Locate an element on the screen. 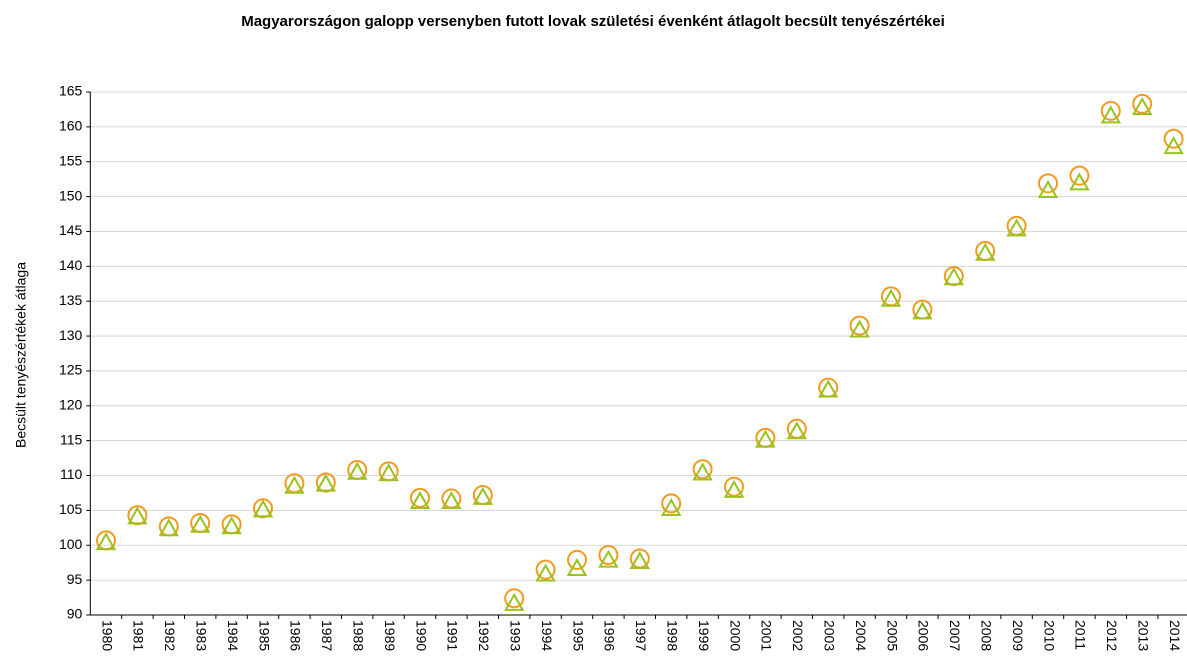 The height and width of the screenshot is (666, 1187). y-tick-label: 125 is located at coordinates (71, 370).